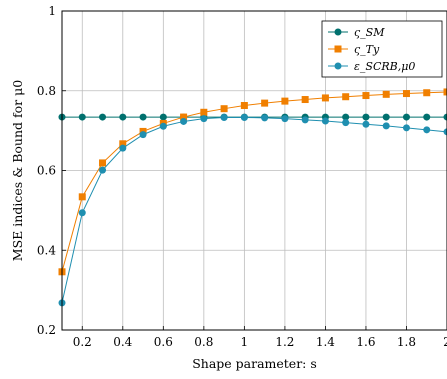 The image size is (447, 379). I want to click on y-tick-label: 0.6, so click(46, 171).